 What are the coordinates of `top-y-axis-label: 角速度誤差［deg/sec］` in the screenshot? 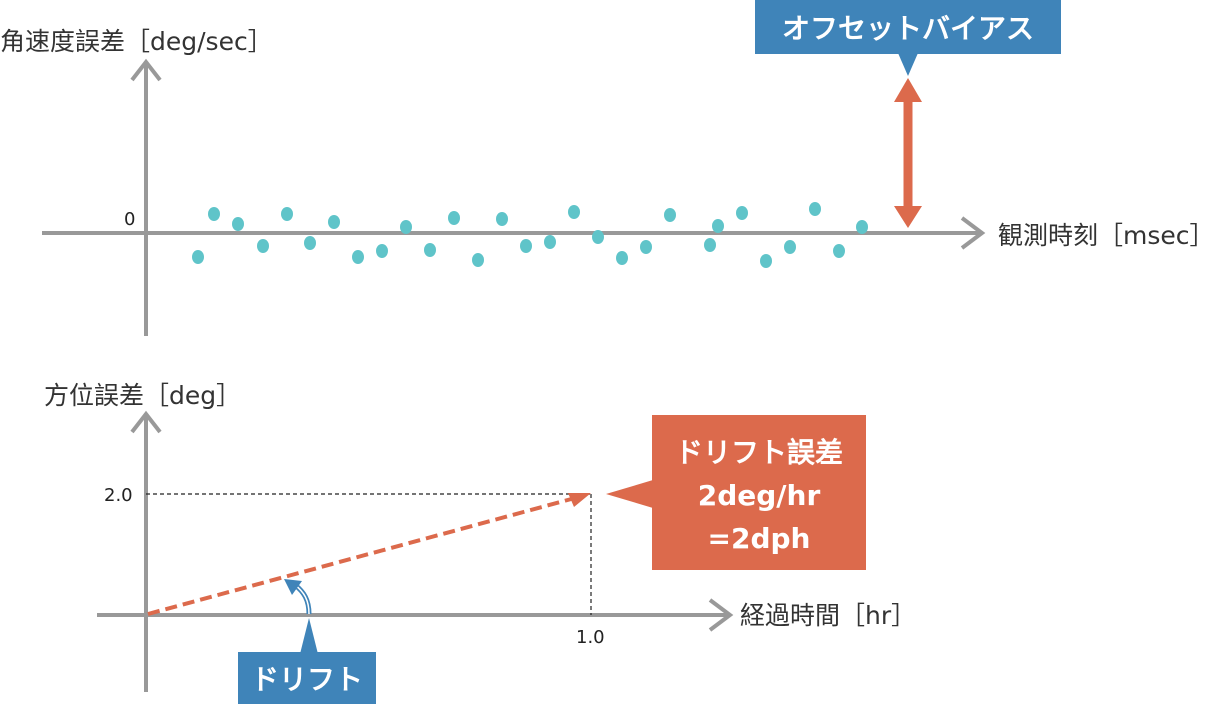 It's located at (136, 41).